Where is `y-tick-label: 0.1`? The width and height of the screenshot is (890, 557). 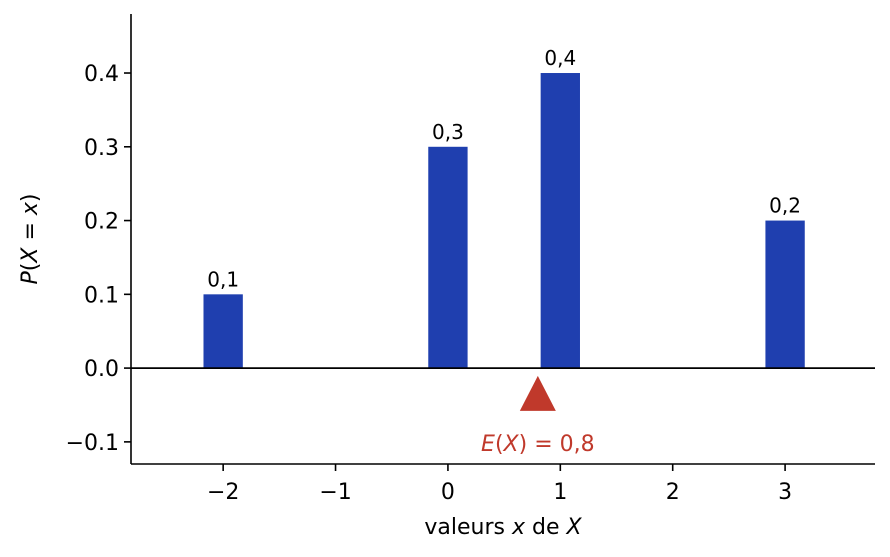
y-tick-label: 0.1 is located at coordinates (101, 295).